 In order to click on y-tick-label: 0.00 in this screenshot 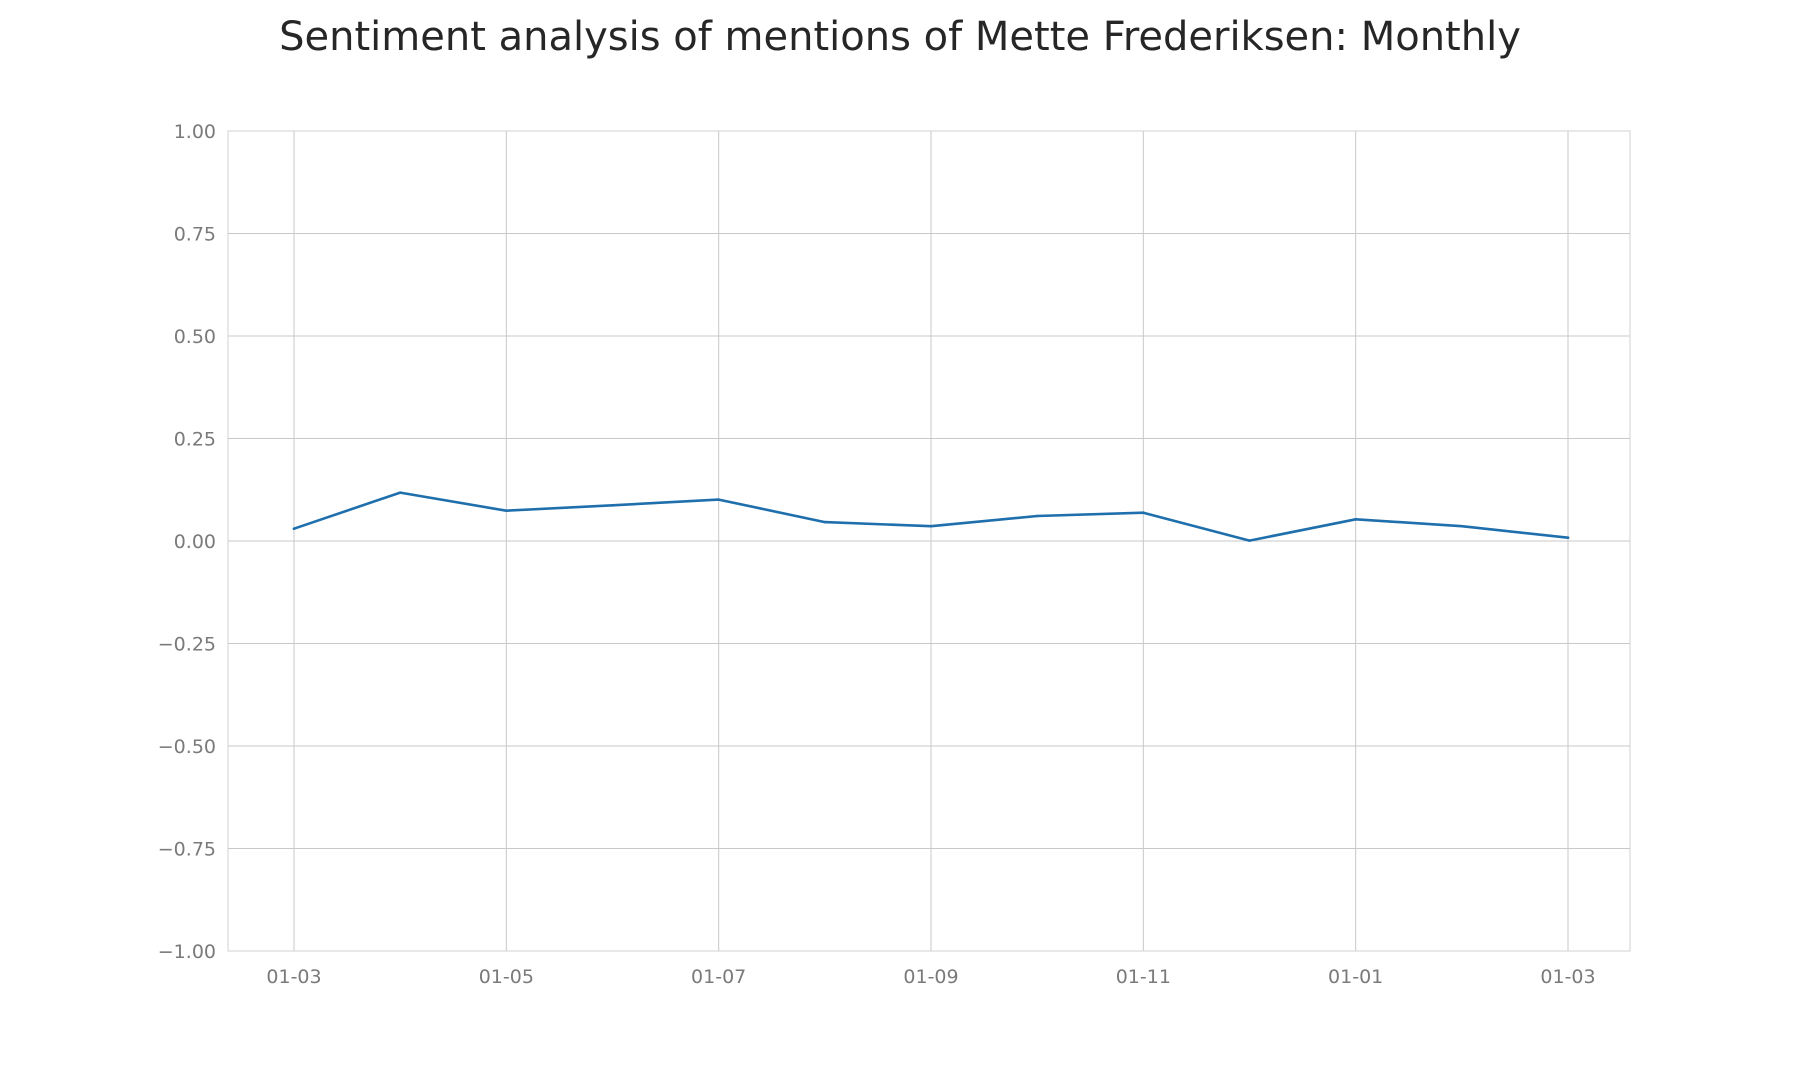, I will do `click(195, 542)`.